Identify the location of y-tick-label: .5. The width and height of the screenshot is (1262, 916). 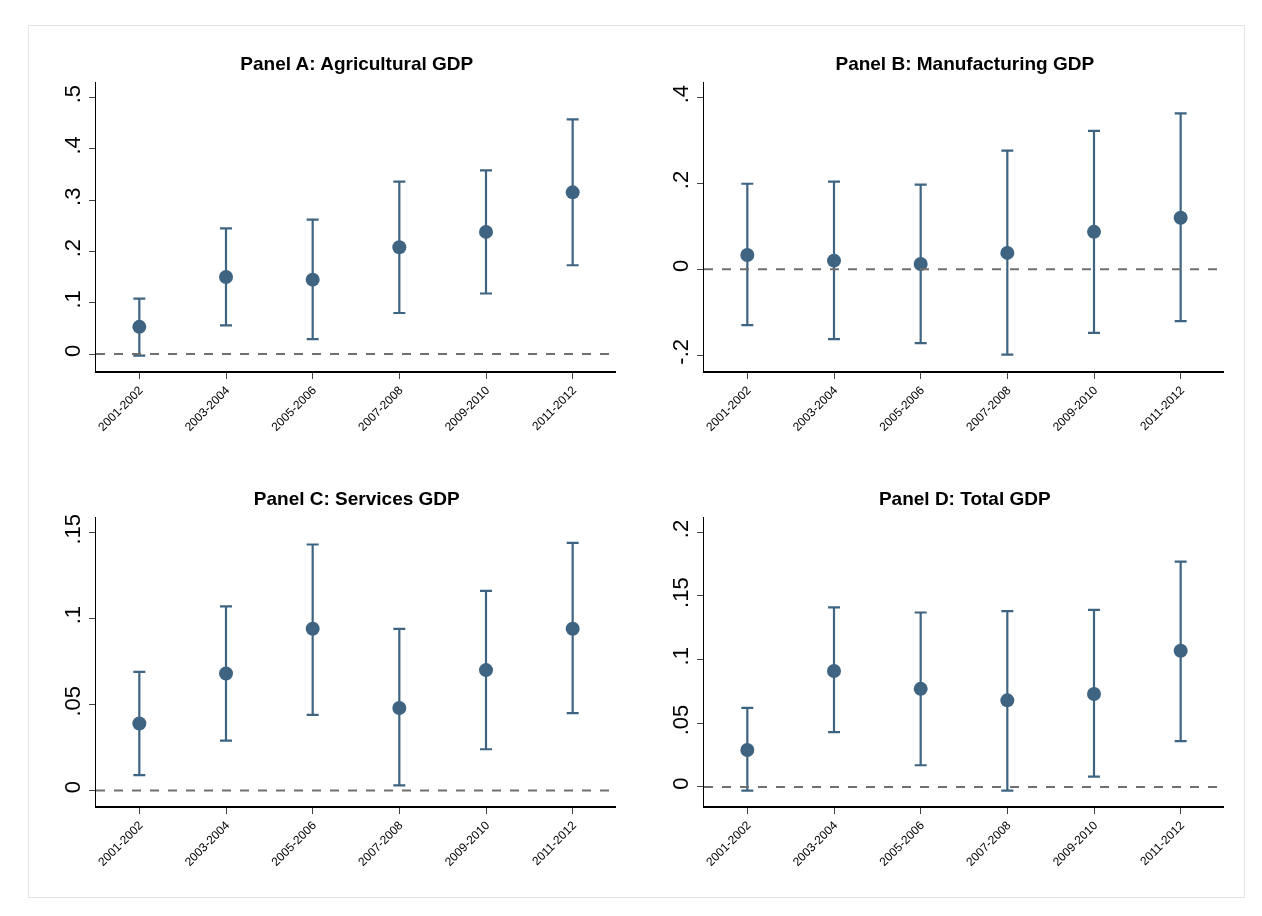
(72, 94).